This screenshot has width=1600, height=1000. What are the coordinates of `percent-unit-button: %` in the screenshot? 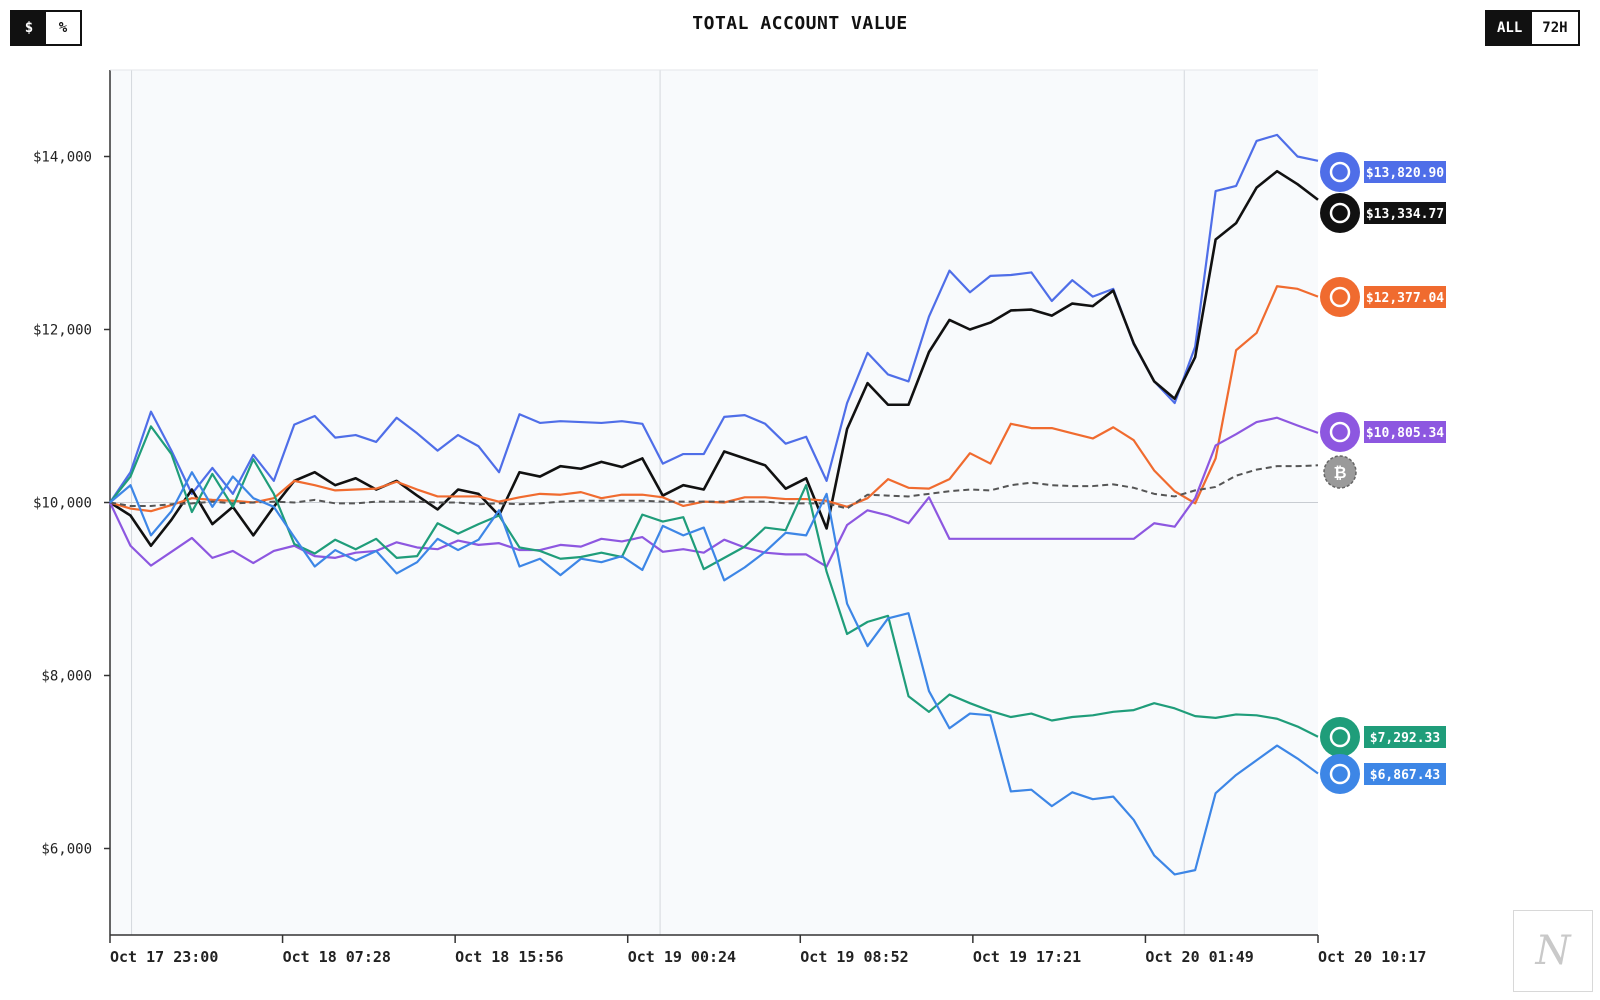 It's located at (63, 28).